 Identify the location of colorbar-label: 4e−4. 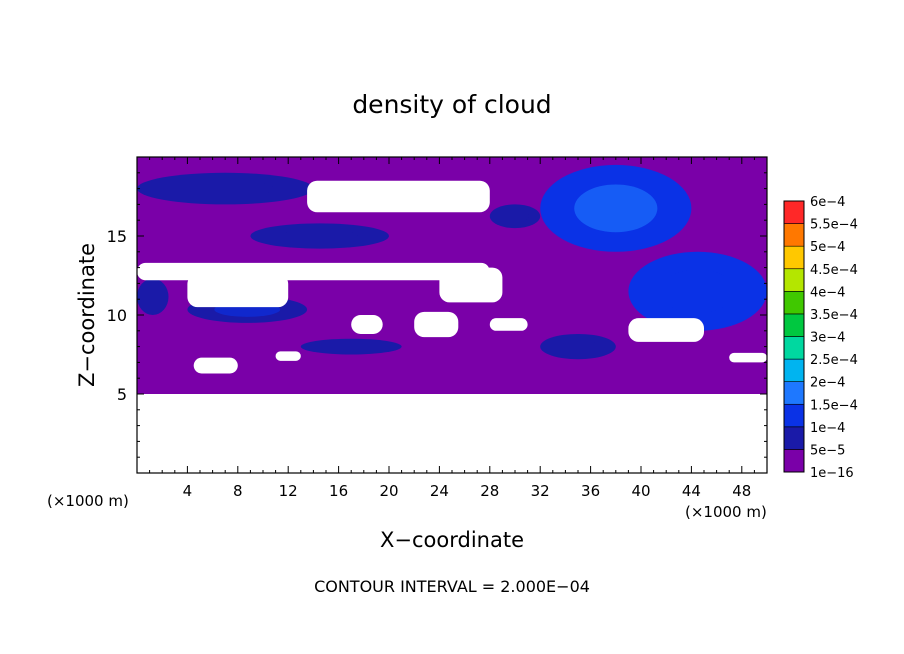
(827, 292).